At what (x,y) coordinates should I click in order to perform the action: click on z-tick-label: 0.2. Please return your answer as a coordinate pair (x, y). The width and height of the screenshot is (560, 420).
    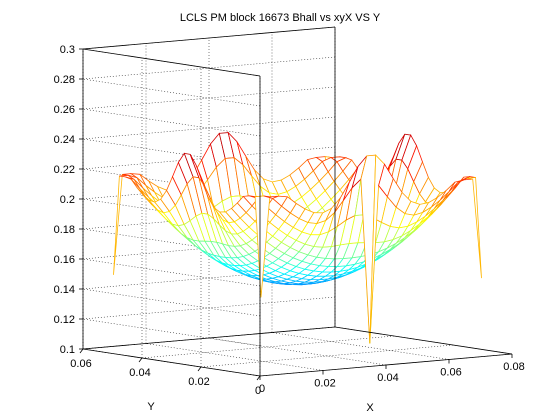
    Looking at the image, I should click on (67, 200).